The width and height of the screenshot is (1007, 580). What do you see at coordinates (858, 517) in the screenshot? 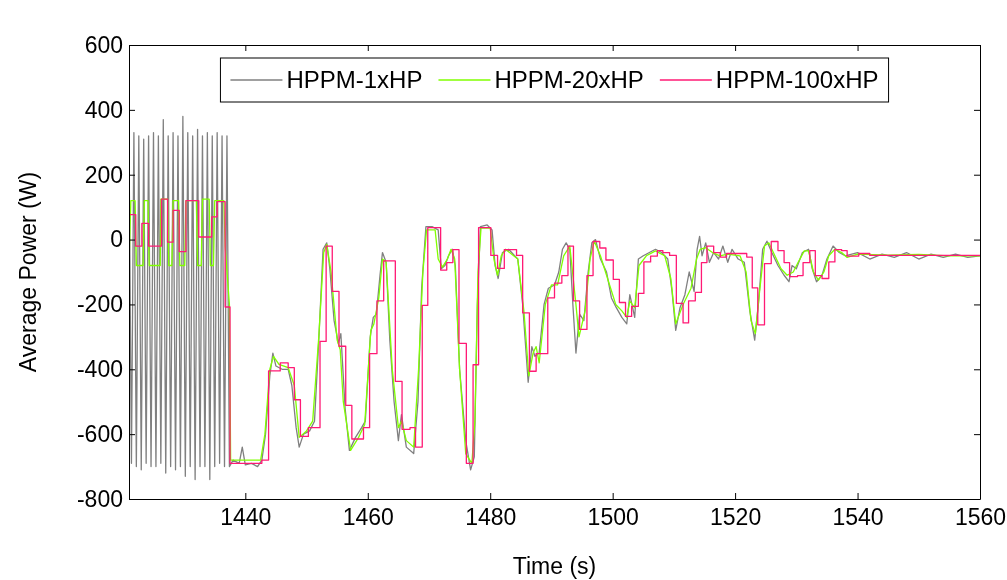
I see `x-tick-label: 1540` at bounding box center [858, 517].